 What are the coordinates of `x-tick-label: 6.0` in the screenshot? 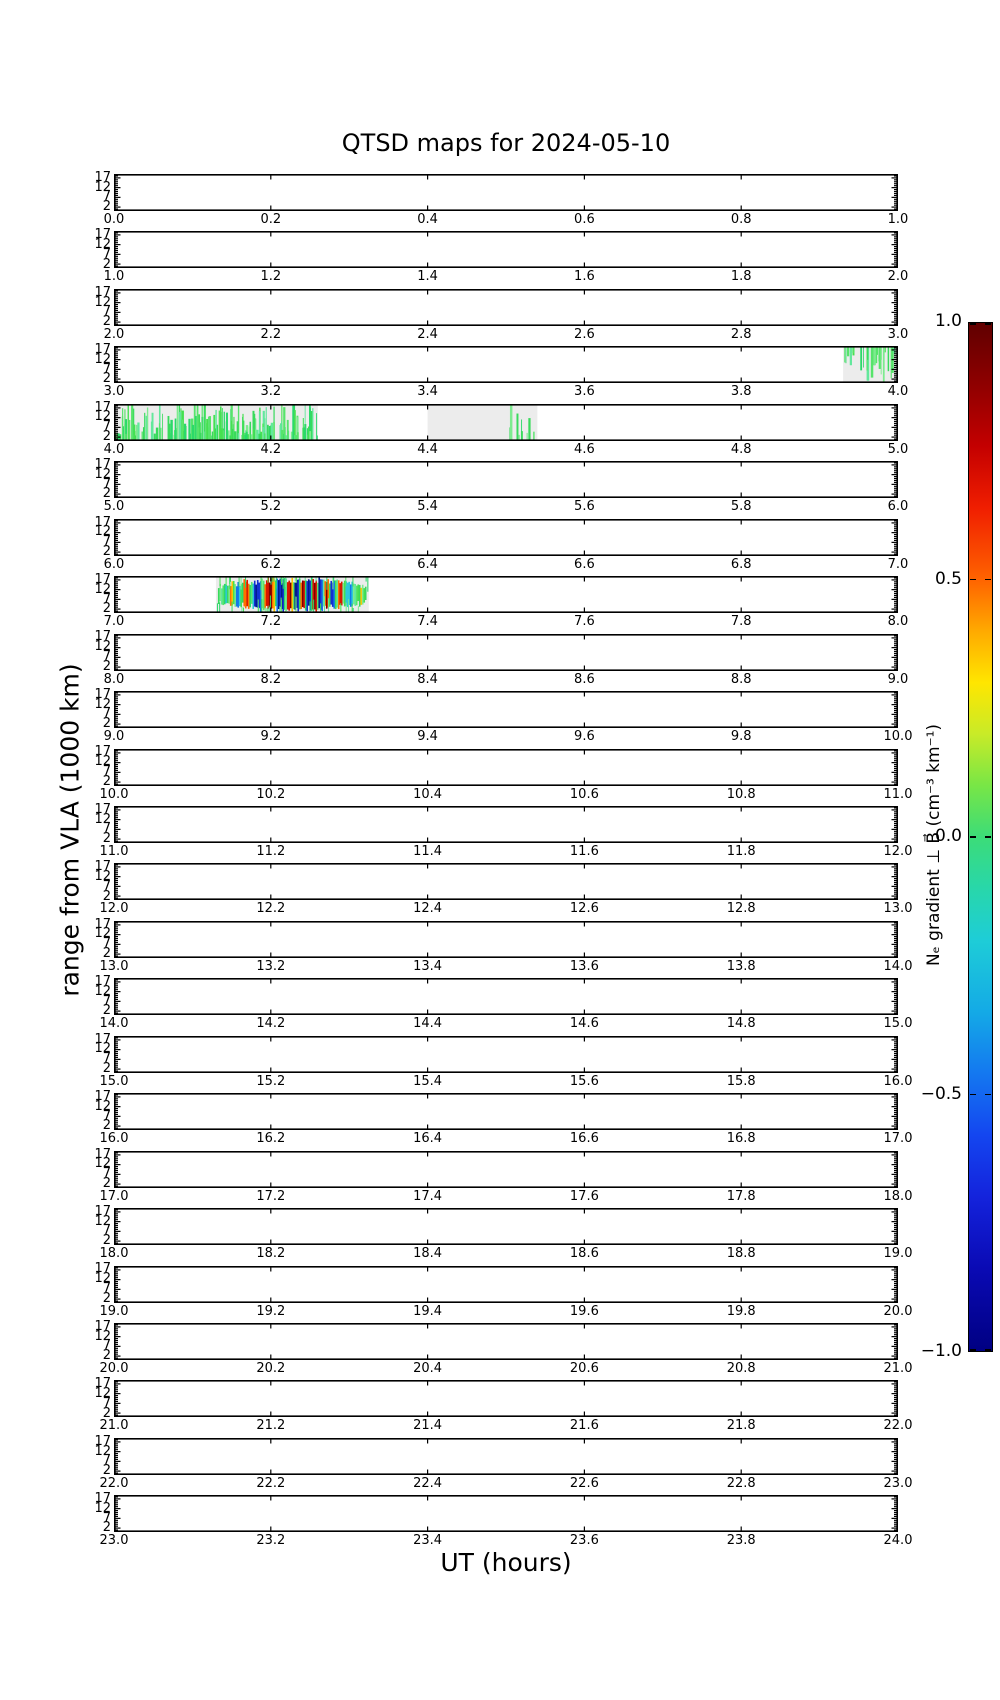 It's located at (898, 507).